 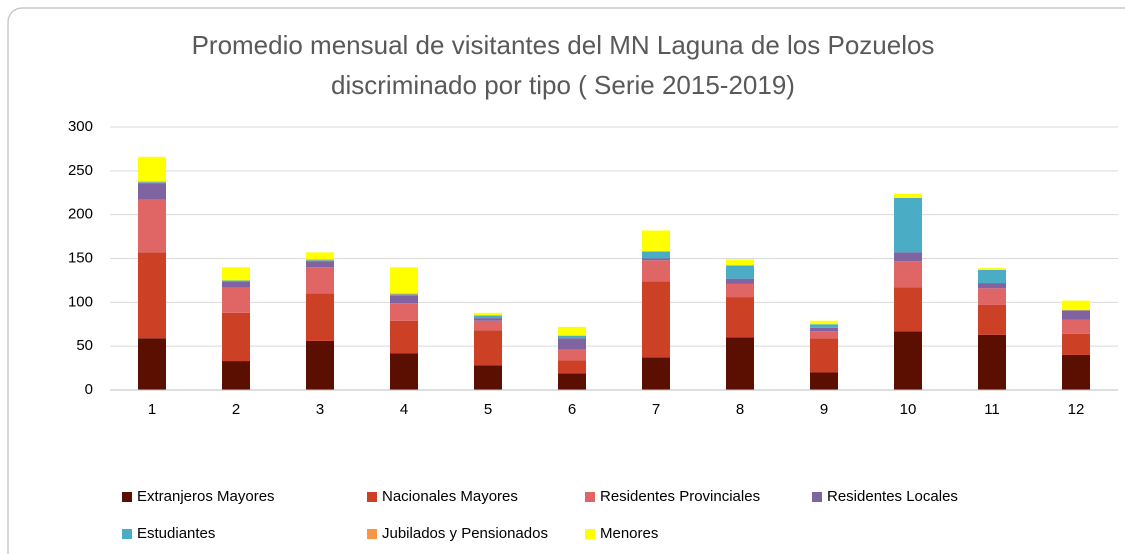 I want to click on x-tick-label: 11, so click(x=992, y=409).